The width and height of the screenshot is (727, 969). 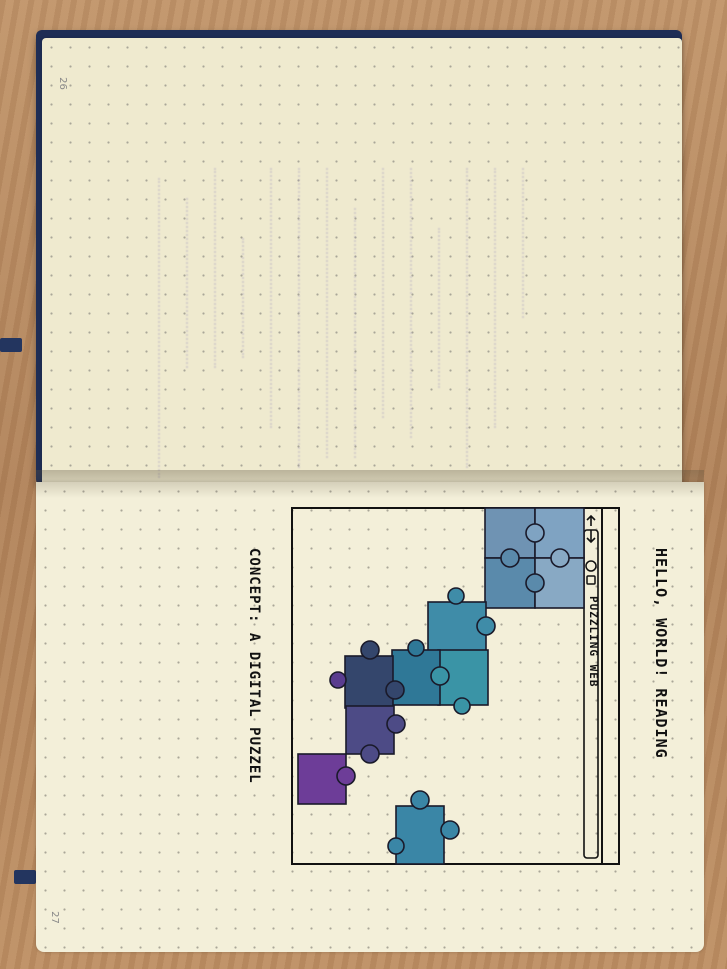 I want to click on address-bar, so click(x=591, y=694).